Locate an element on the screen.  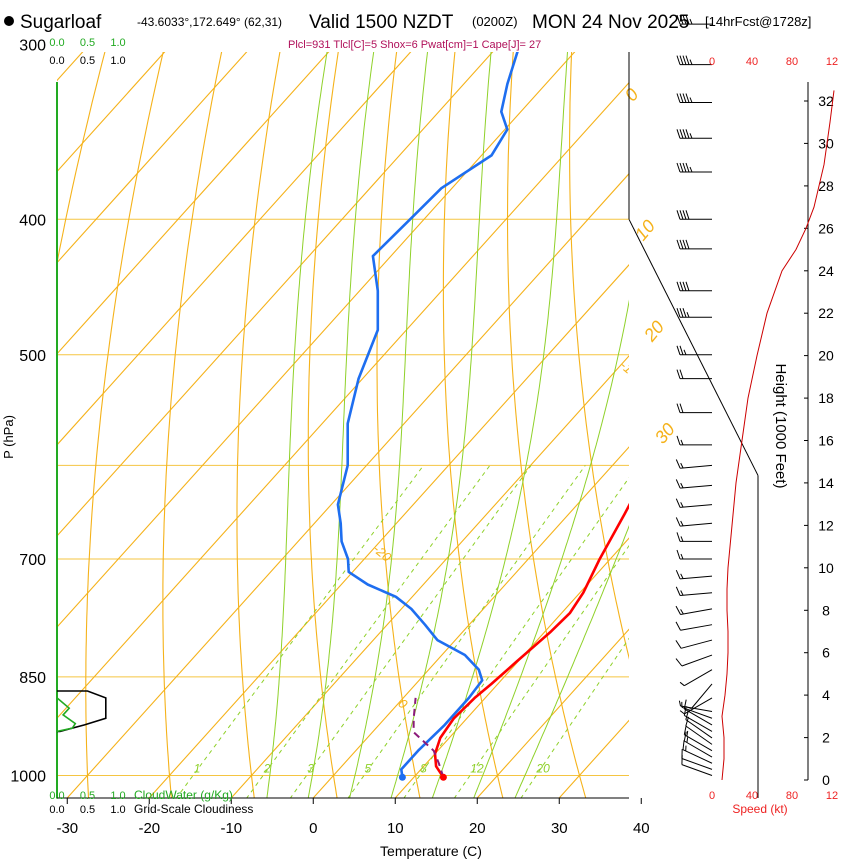
zulu-time: (0200Z) is located at coordinates (495, 21).